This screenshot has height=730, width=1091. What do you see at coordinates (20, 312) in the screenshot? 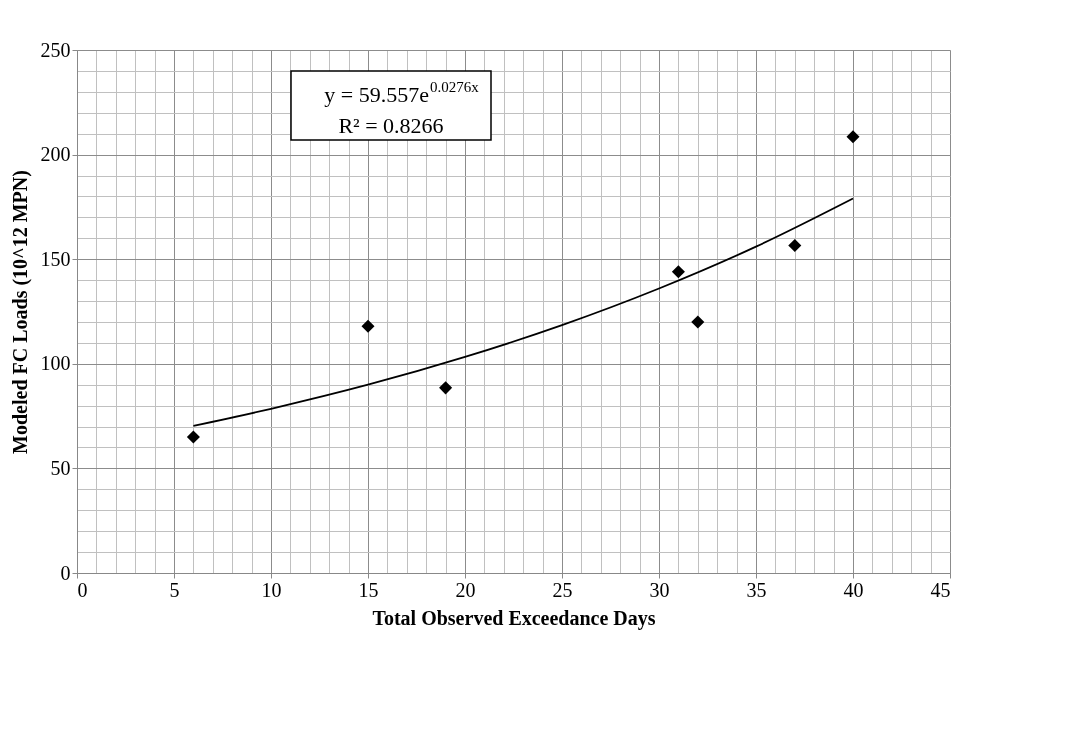
I see `y-axis-title: Modeled FC Loads (10^12 MPN)` at bounding box center [20, 312].